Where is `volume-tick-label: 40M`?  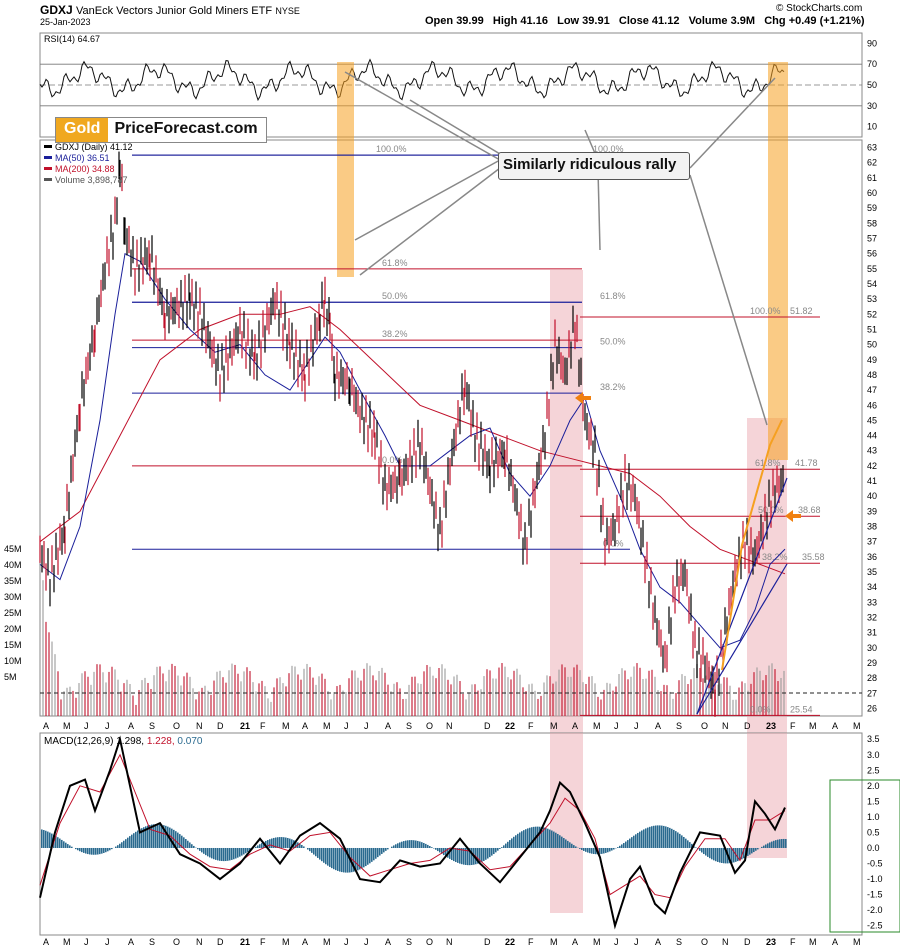
volume-tick-label: 40M is located at coordinates (13, 565).